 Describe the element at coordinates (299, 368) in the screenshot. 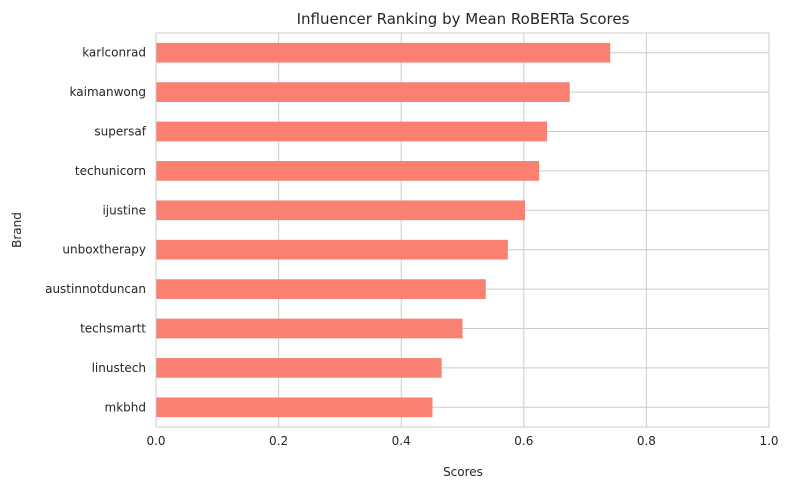

I see `bar-linustech` at that location.